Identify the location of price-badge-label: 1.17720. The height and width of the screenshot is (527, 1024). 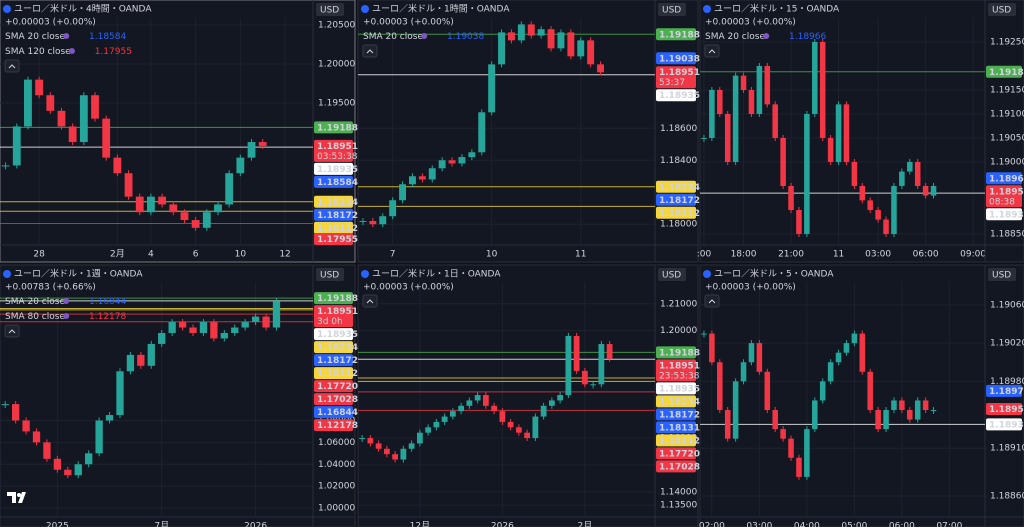
(337, 387).